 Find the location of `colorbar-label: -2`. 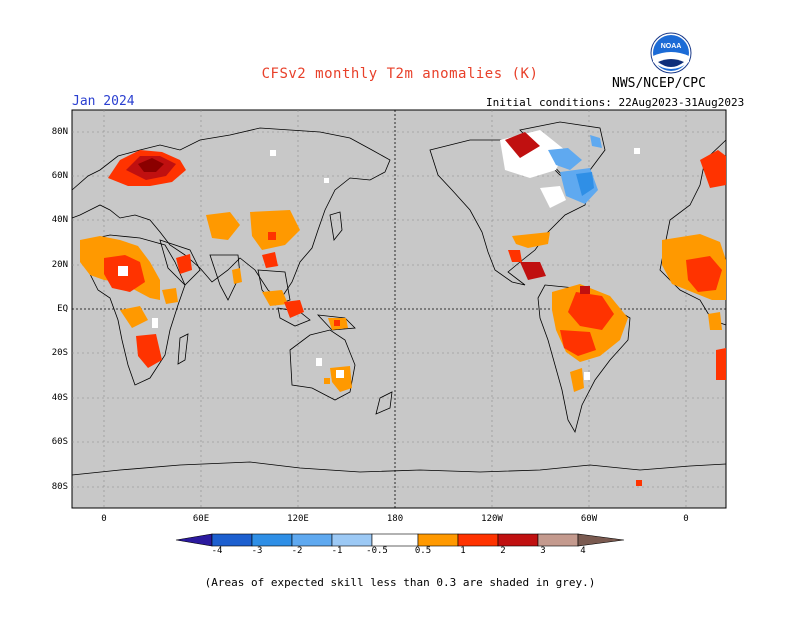

colorbar-label: -2 is located at coordinates (297, 551).